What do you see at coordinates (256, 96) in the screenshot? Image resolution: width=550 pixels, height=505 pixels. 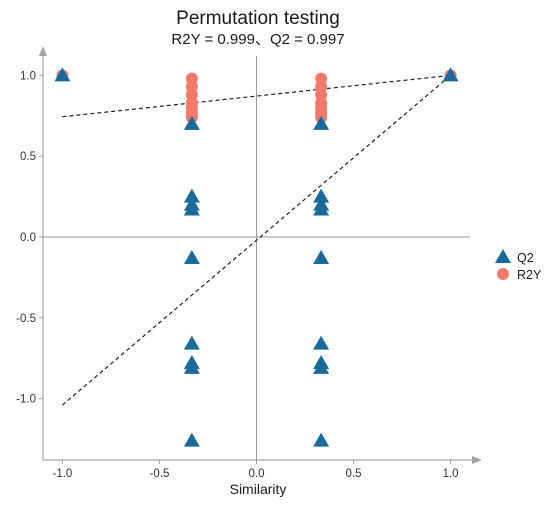 I see `r2y-regression-line` at bounding box center [256, 96].